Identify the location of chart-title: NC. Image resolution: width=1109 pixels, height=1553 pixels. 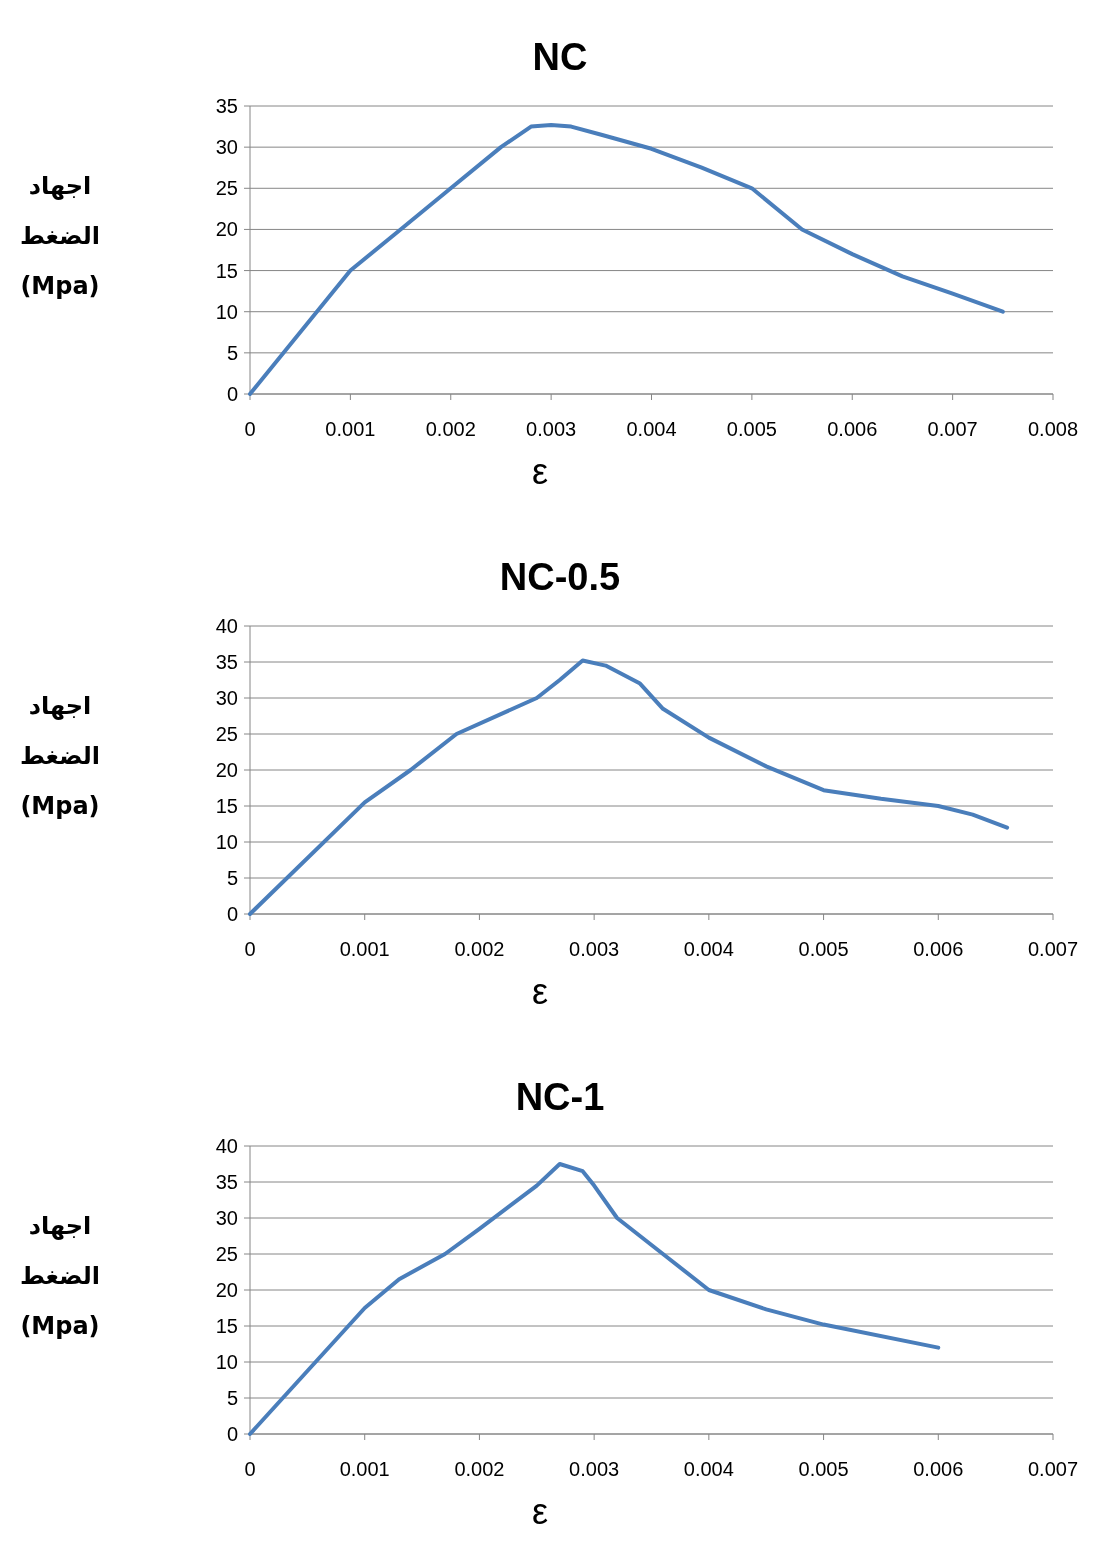
(560, 57).